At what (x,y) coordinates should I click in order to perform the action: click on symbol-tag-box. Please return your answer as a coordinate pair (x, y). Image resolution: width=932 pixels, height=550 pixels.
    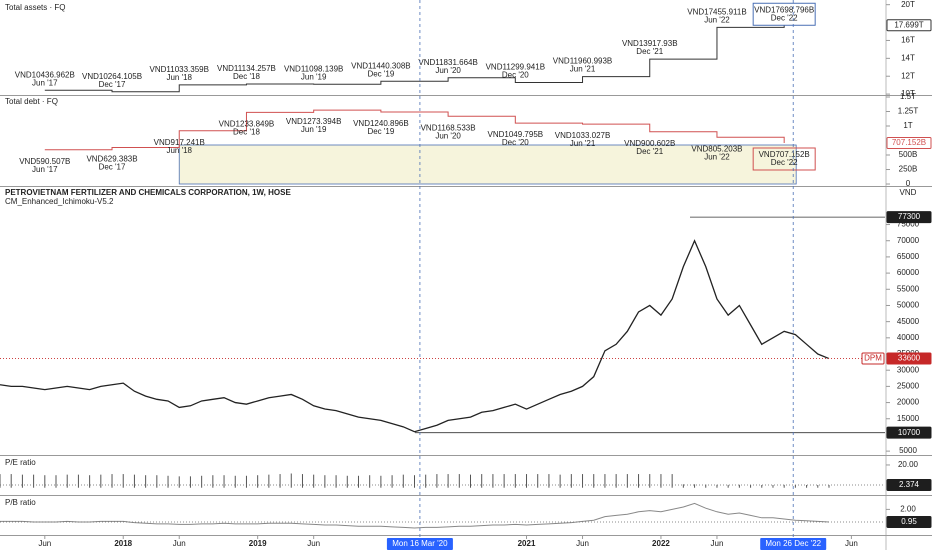
    Looking at the image, I should click on (873, 358).